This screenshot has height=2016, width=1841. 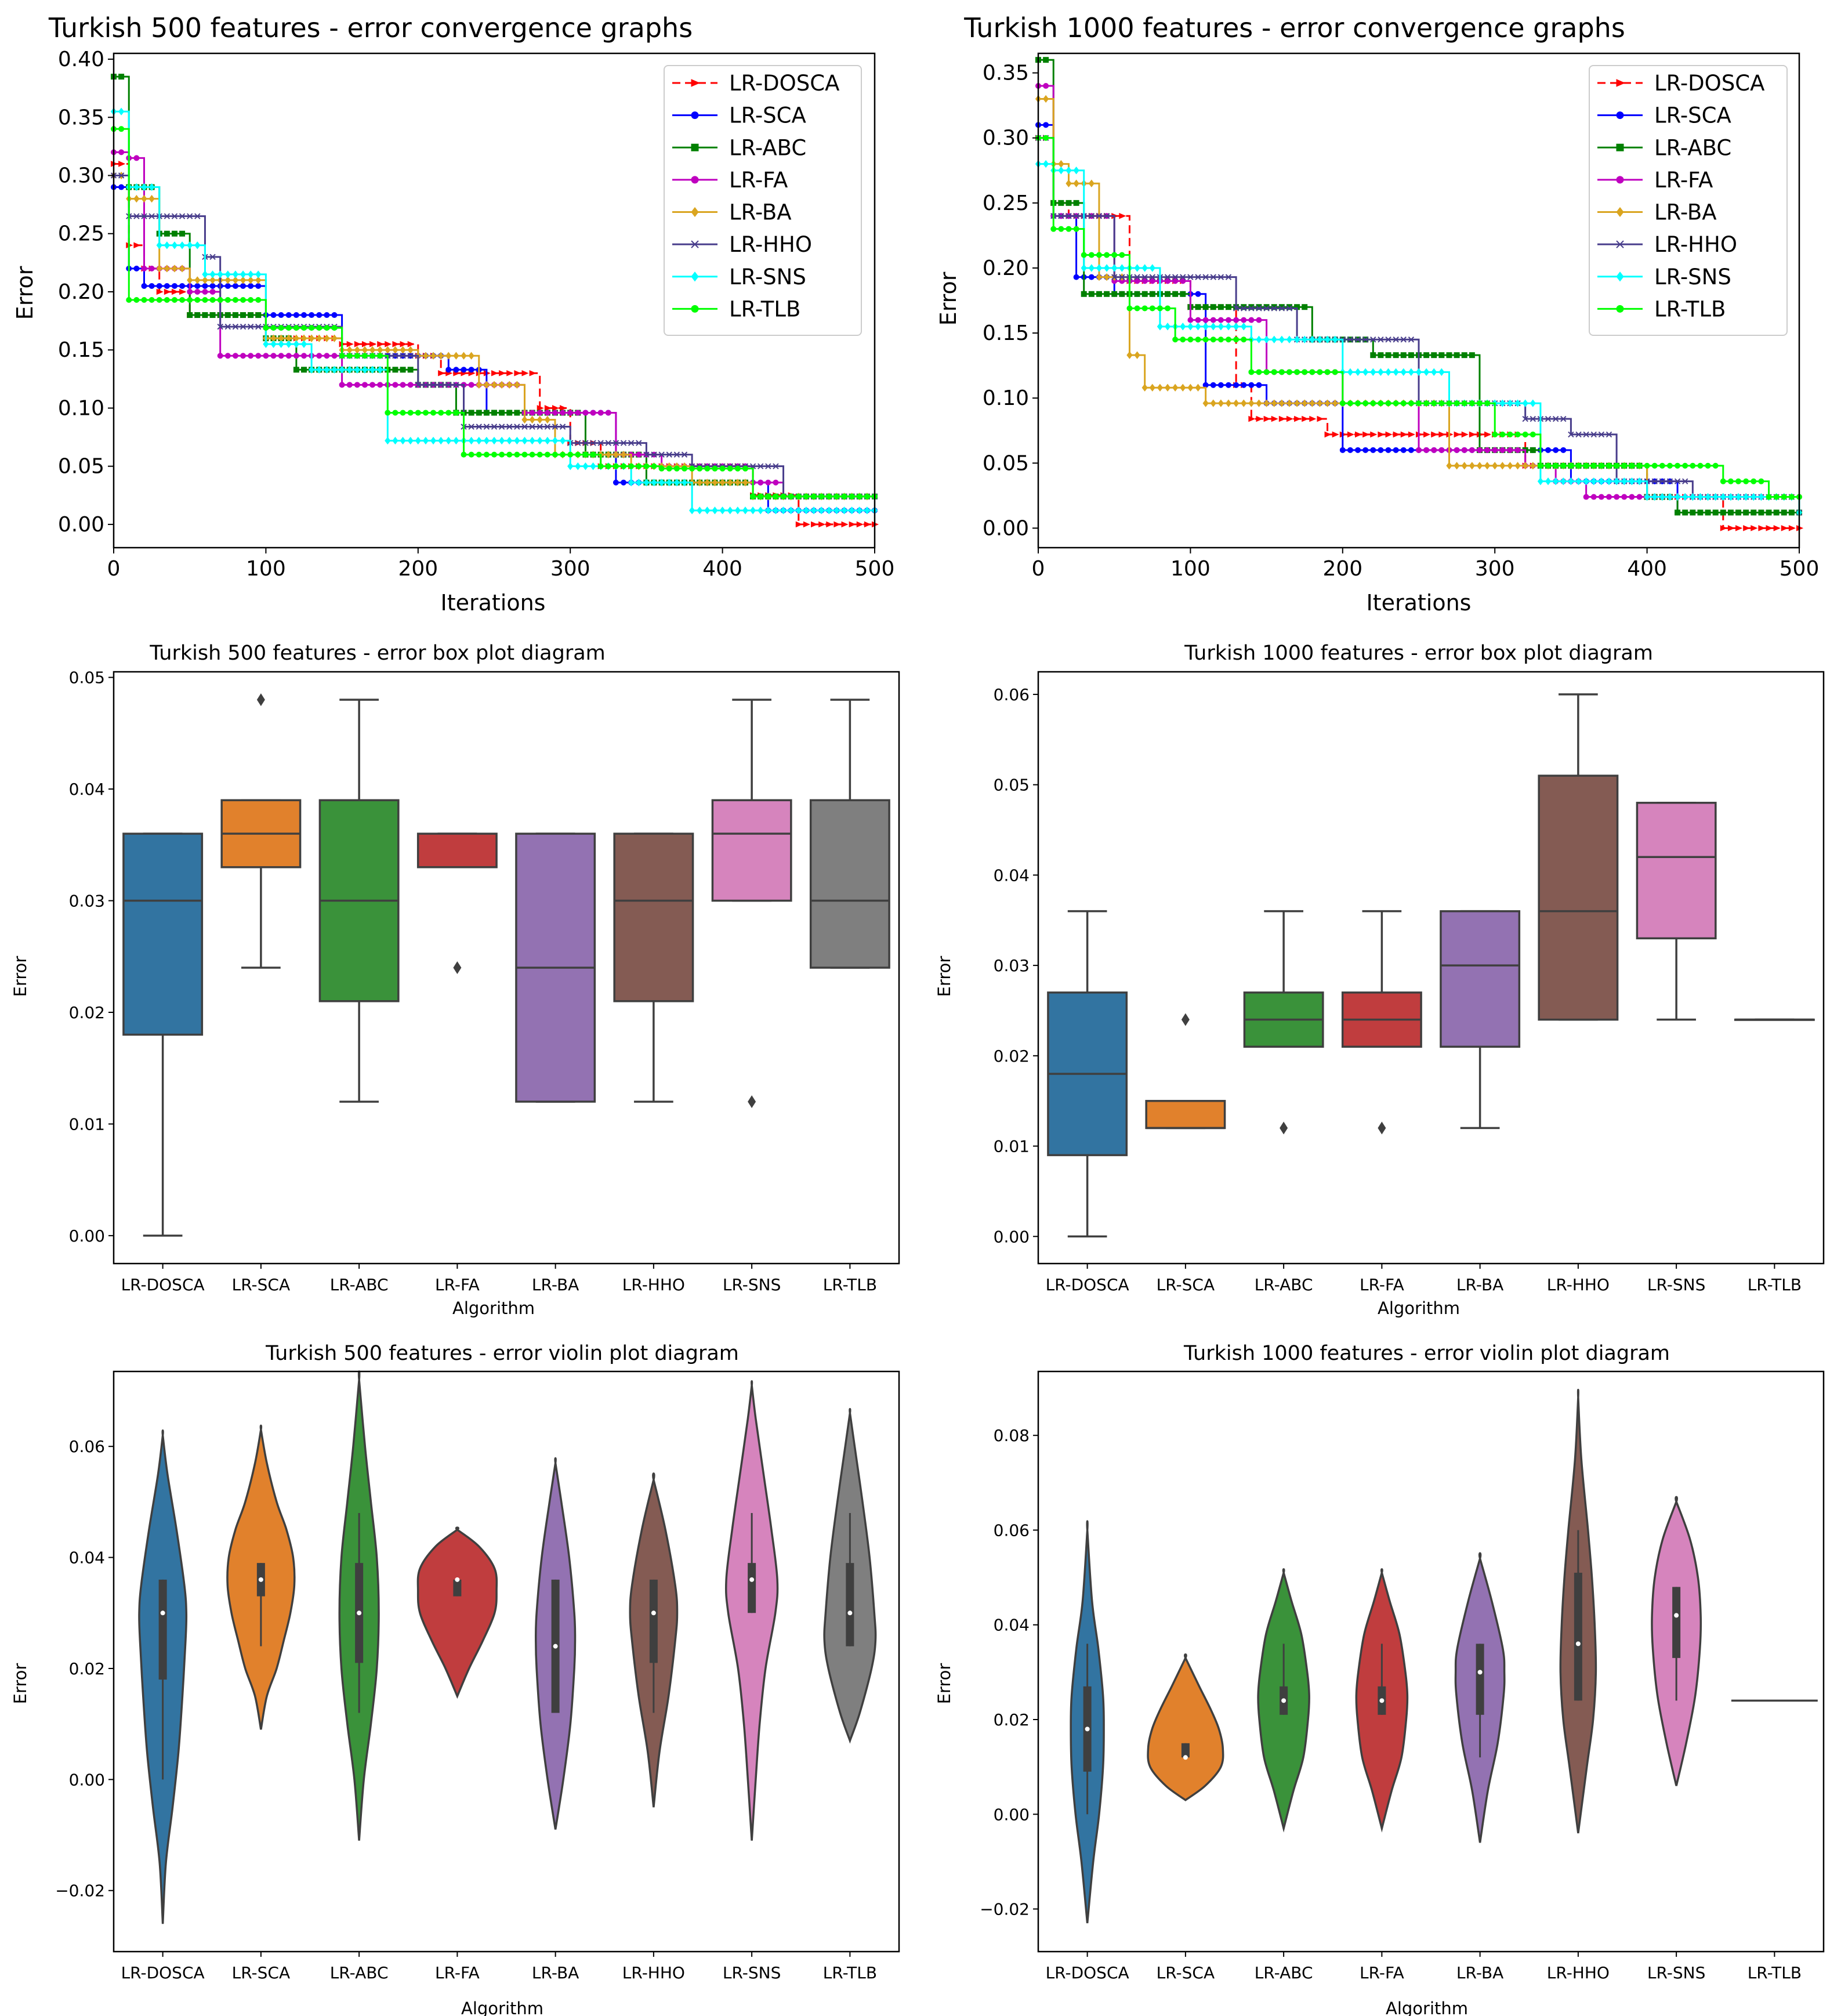 What do you see at coordinates (87, 1124) in the screenshot?
I see `y-tick-label: 0.01` at bounding box center [87, 1124].